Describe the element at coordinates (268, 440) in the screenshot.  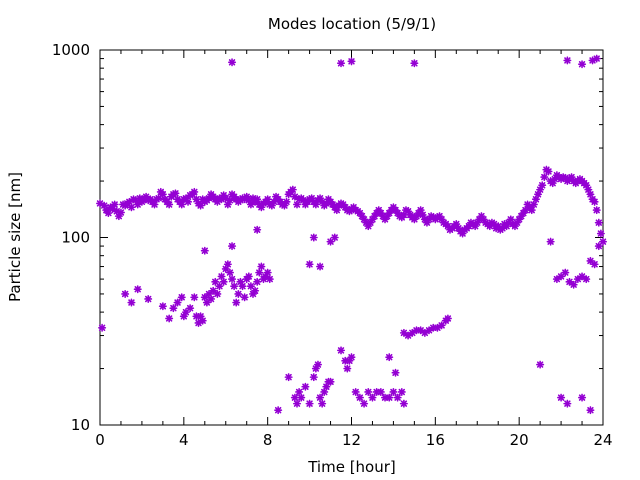
I see `x-tick-label: 8` at that location.